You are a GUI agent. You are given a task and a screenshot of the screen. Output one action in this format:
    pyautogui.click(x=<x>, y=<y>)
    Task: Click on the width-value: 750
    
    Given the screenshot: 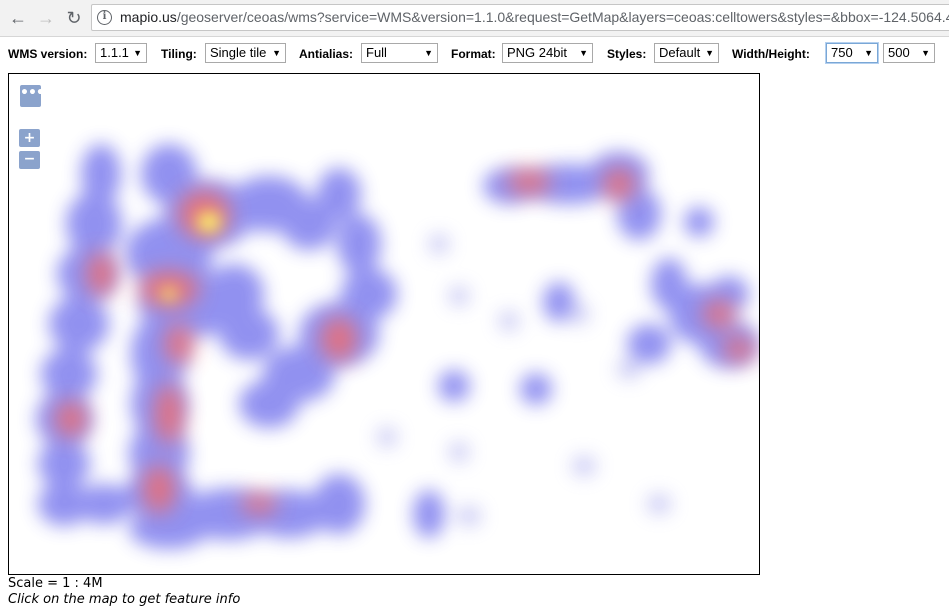 What is the action you would take?
    pyautogui.click(x=842, y=52)
    